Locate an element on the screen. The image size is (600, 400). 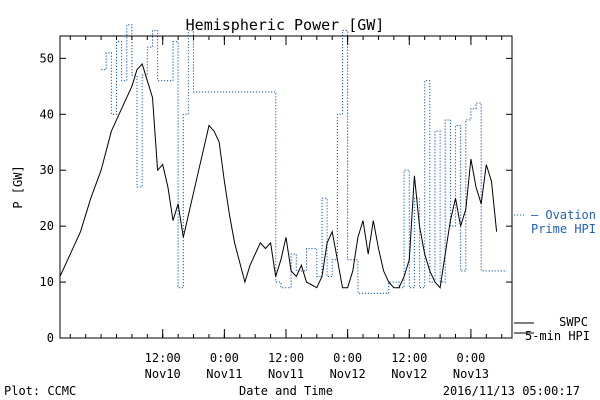
legend-ovation-label-line1: – Ovation is located at coordinates (563, 215).